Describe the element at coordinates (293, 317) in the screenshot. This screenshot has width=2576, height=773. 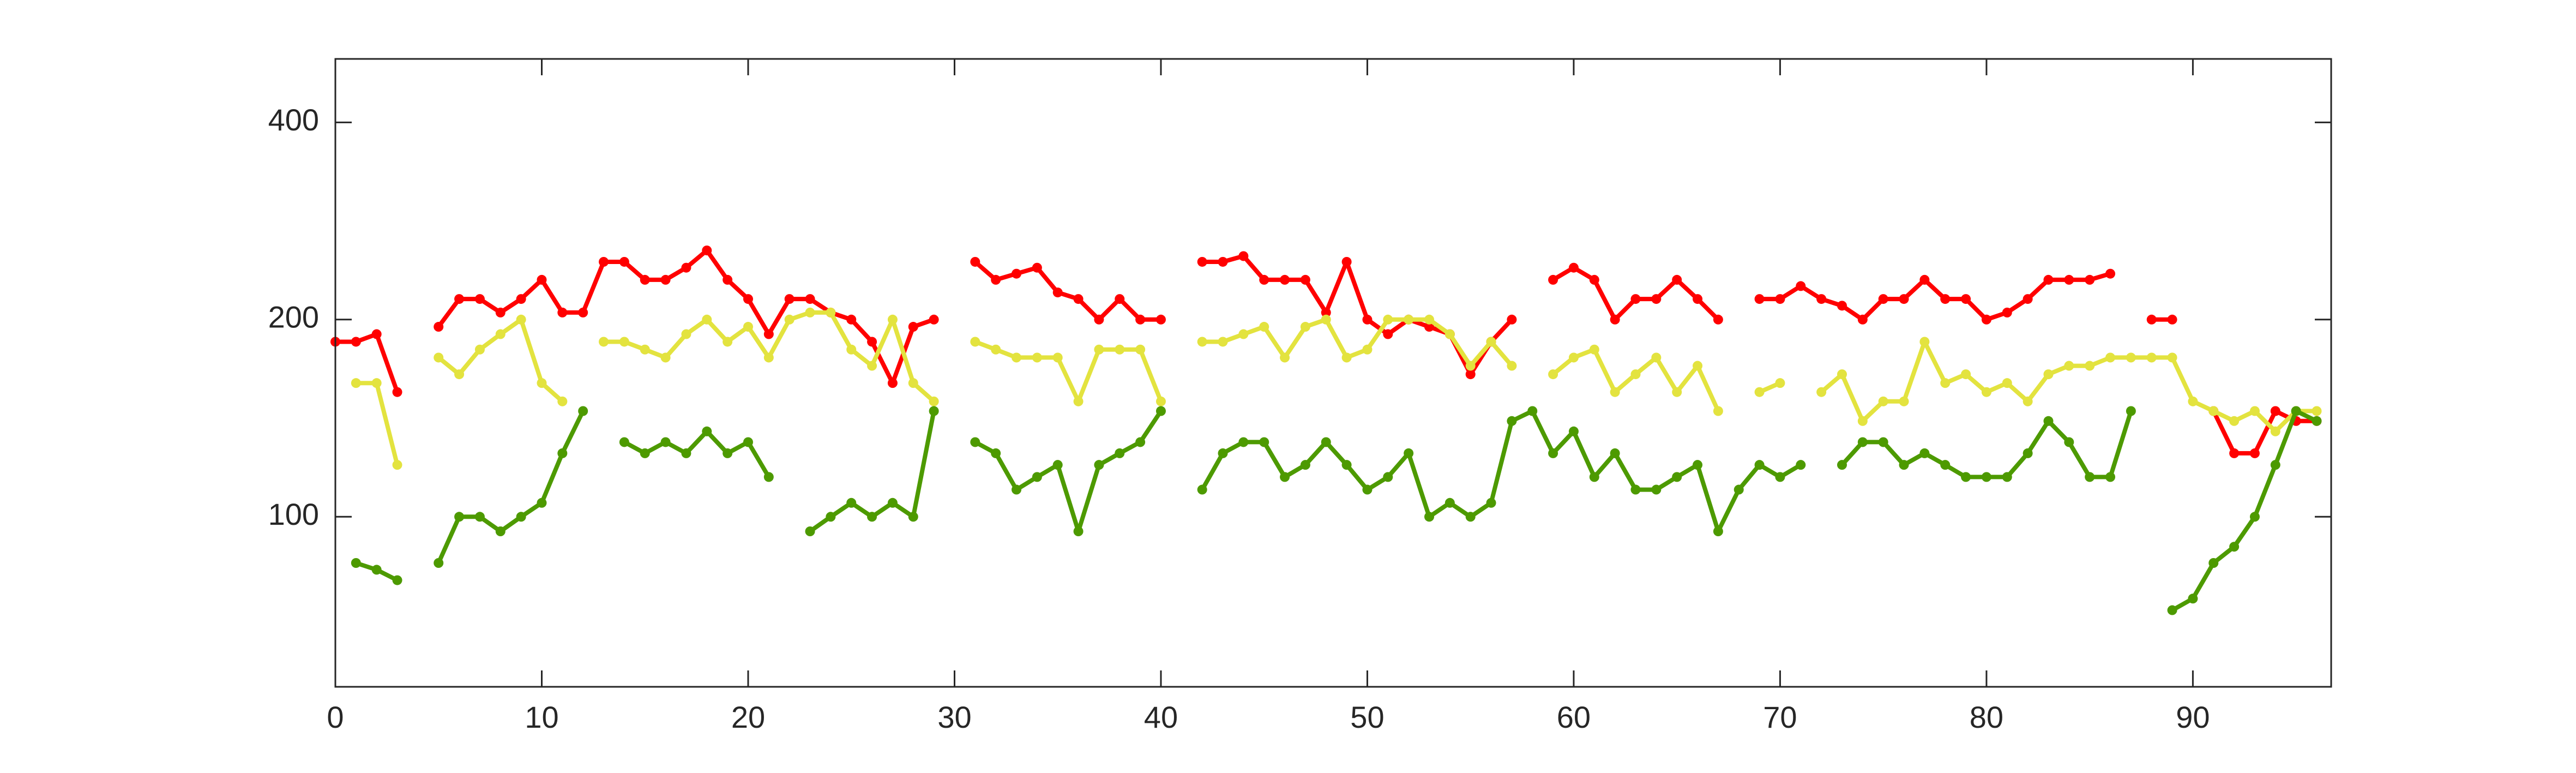
I see `y-tick-label: 200` at that location.